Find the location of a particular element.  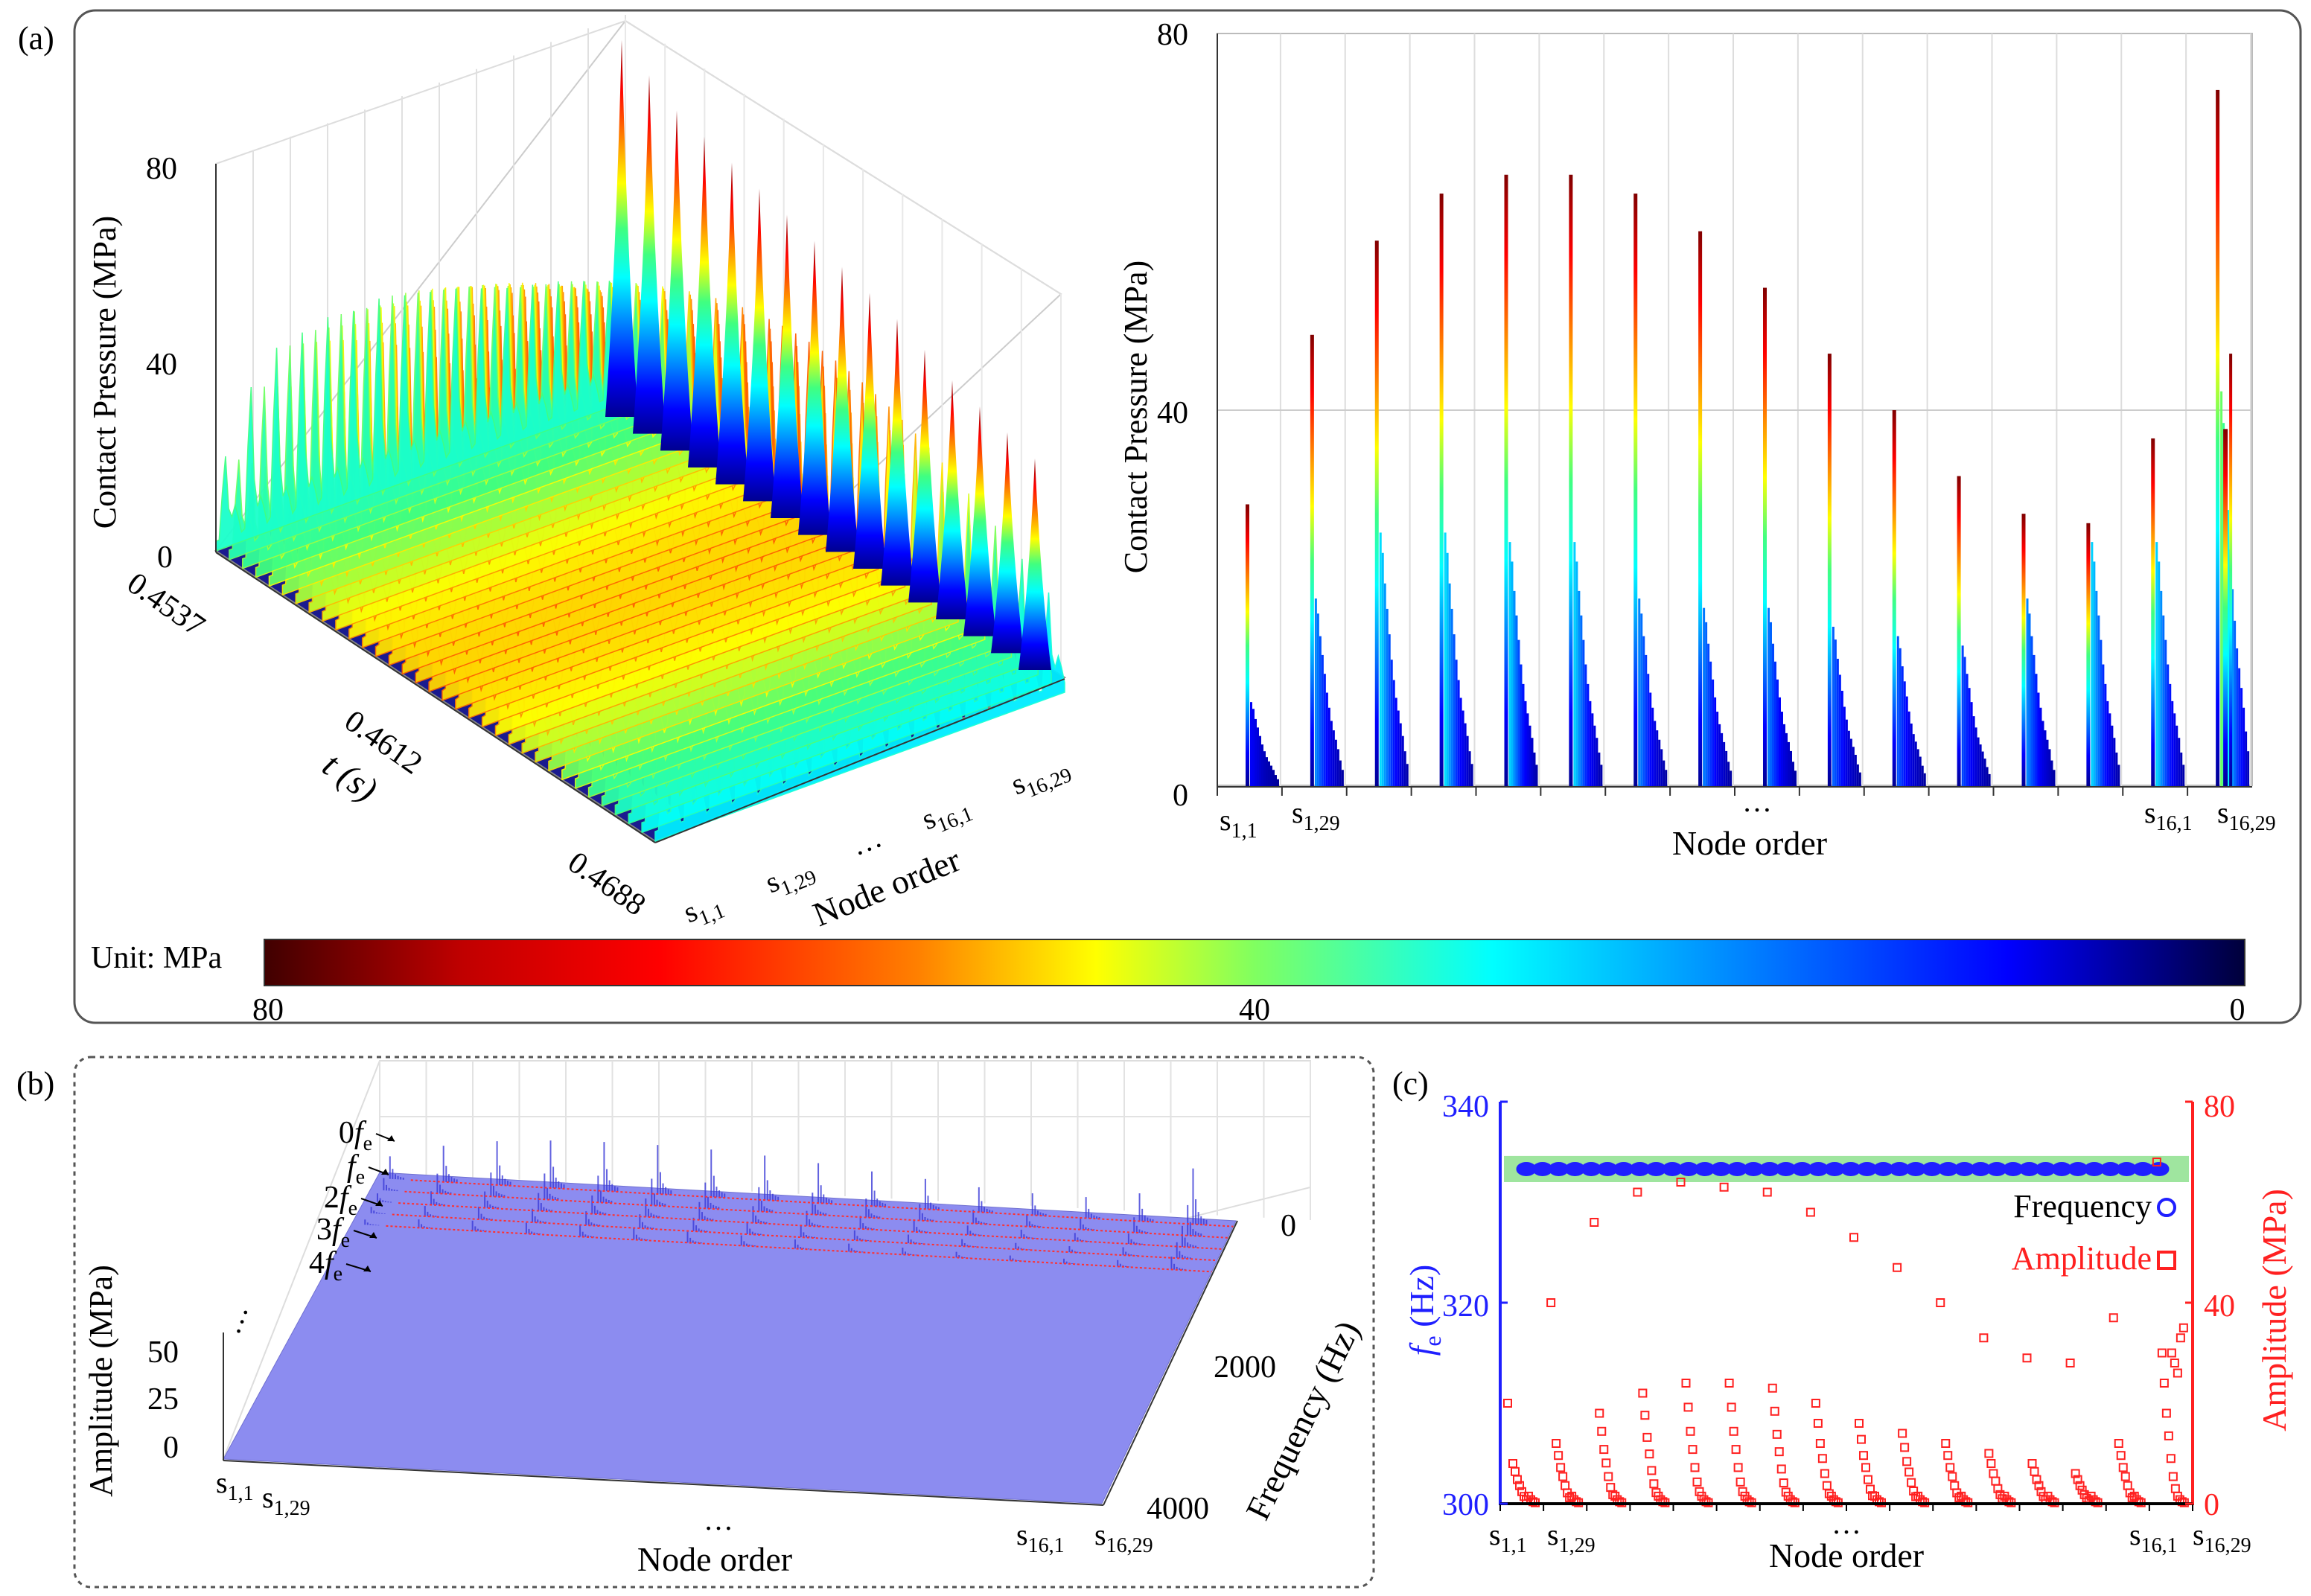

b-ztick-25: 25 is located at coordinates (163, 1399).